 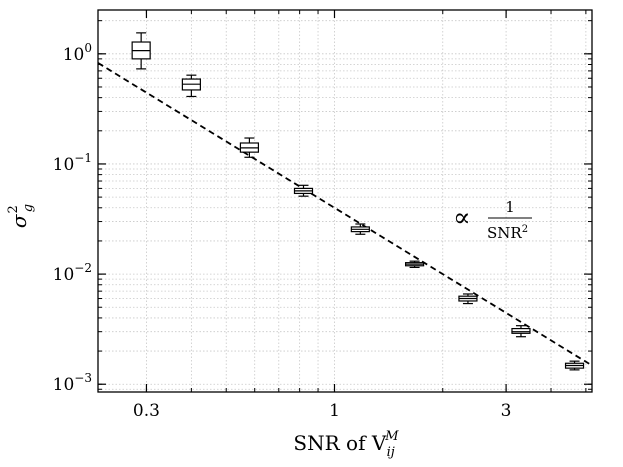 I want to click on x-tick-label: 0.3, so click(x=146, y=411).